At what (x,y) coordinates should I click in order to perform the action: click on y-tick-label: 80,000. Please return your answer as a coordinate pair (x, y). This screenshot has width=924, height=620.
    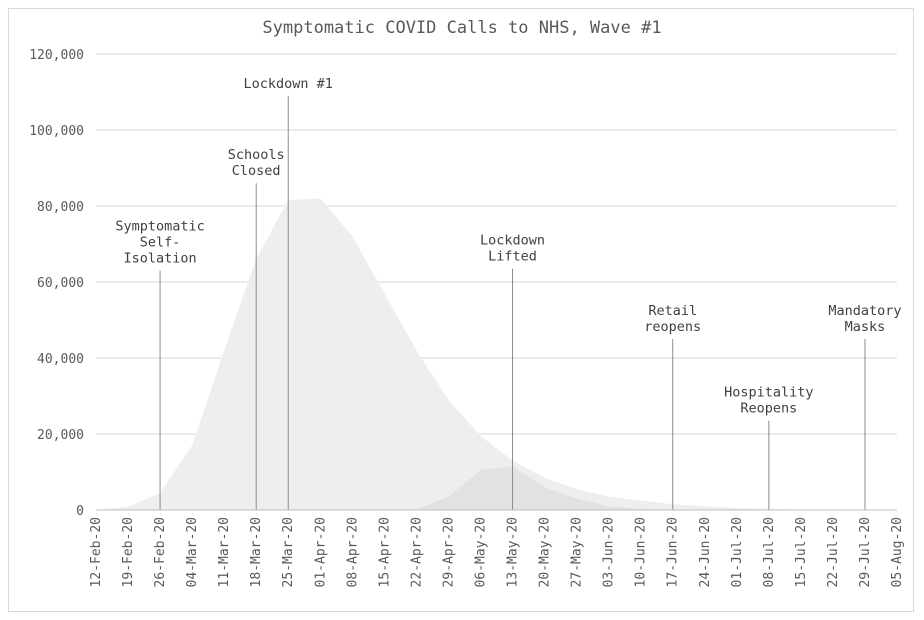
    Looking at the image, I should click on (60, 207).